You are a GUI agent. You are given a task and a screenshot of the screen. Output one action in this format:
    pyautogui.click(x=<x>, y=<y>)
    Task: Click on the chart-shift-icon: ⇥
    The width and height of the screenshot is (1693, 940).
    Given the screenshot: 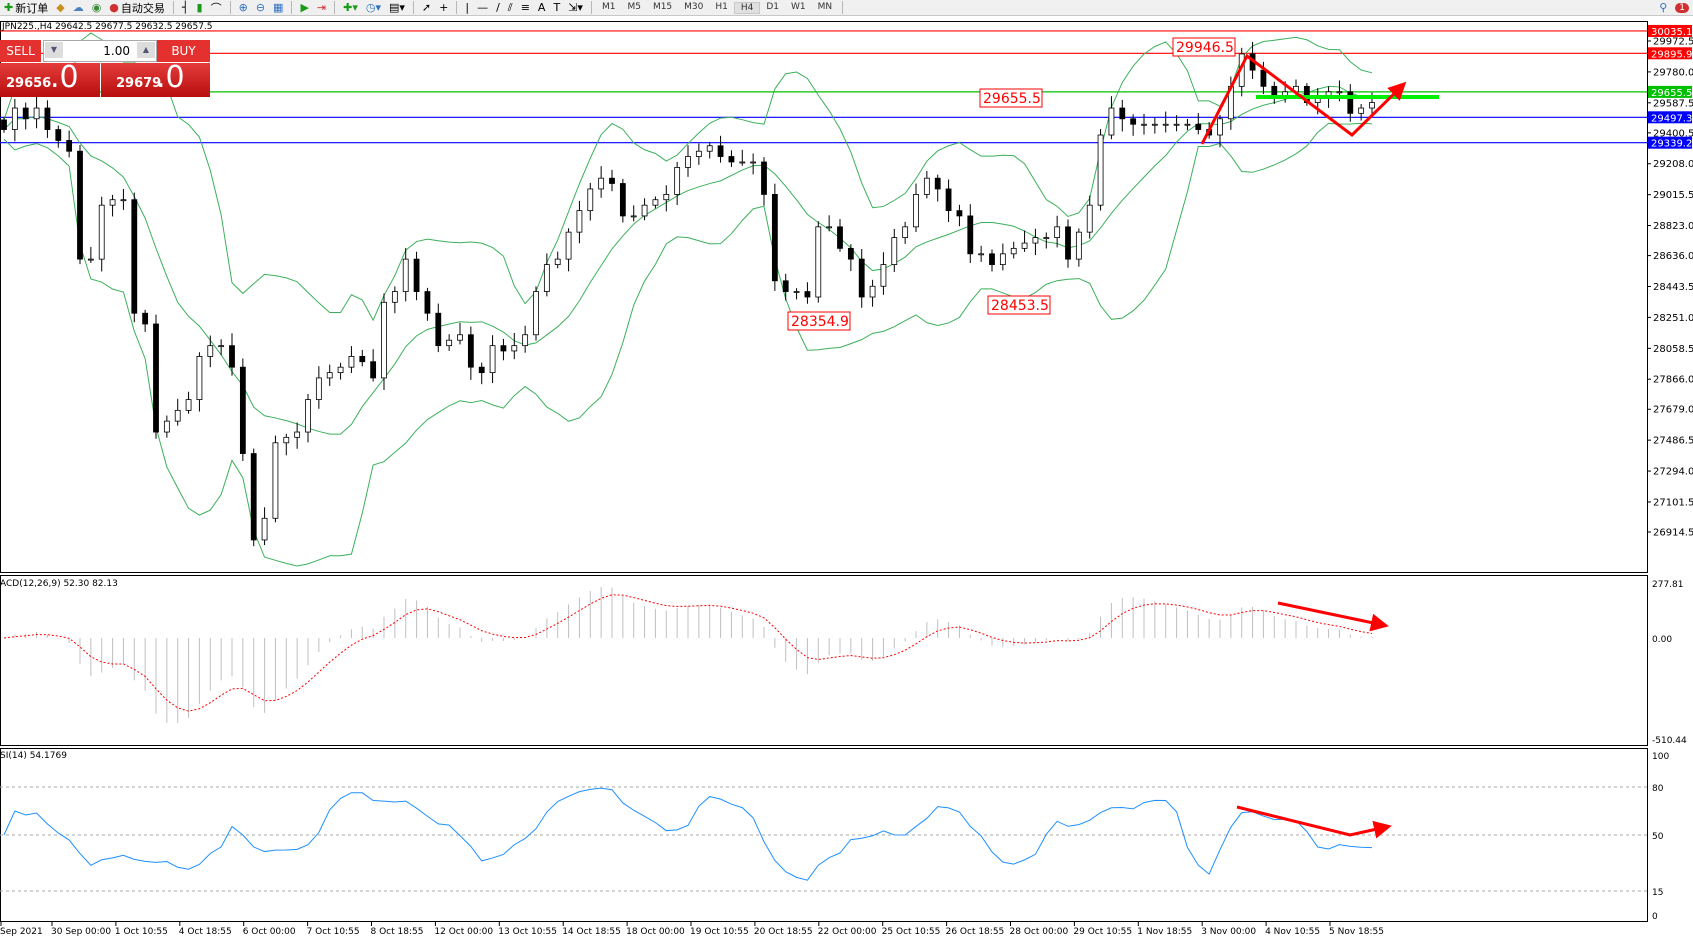 What is the action you would take?
    pyautogui.click(x=321, y=7)
    